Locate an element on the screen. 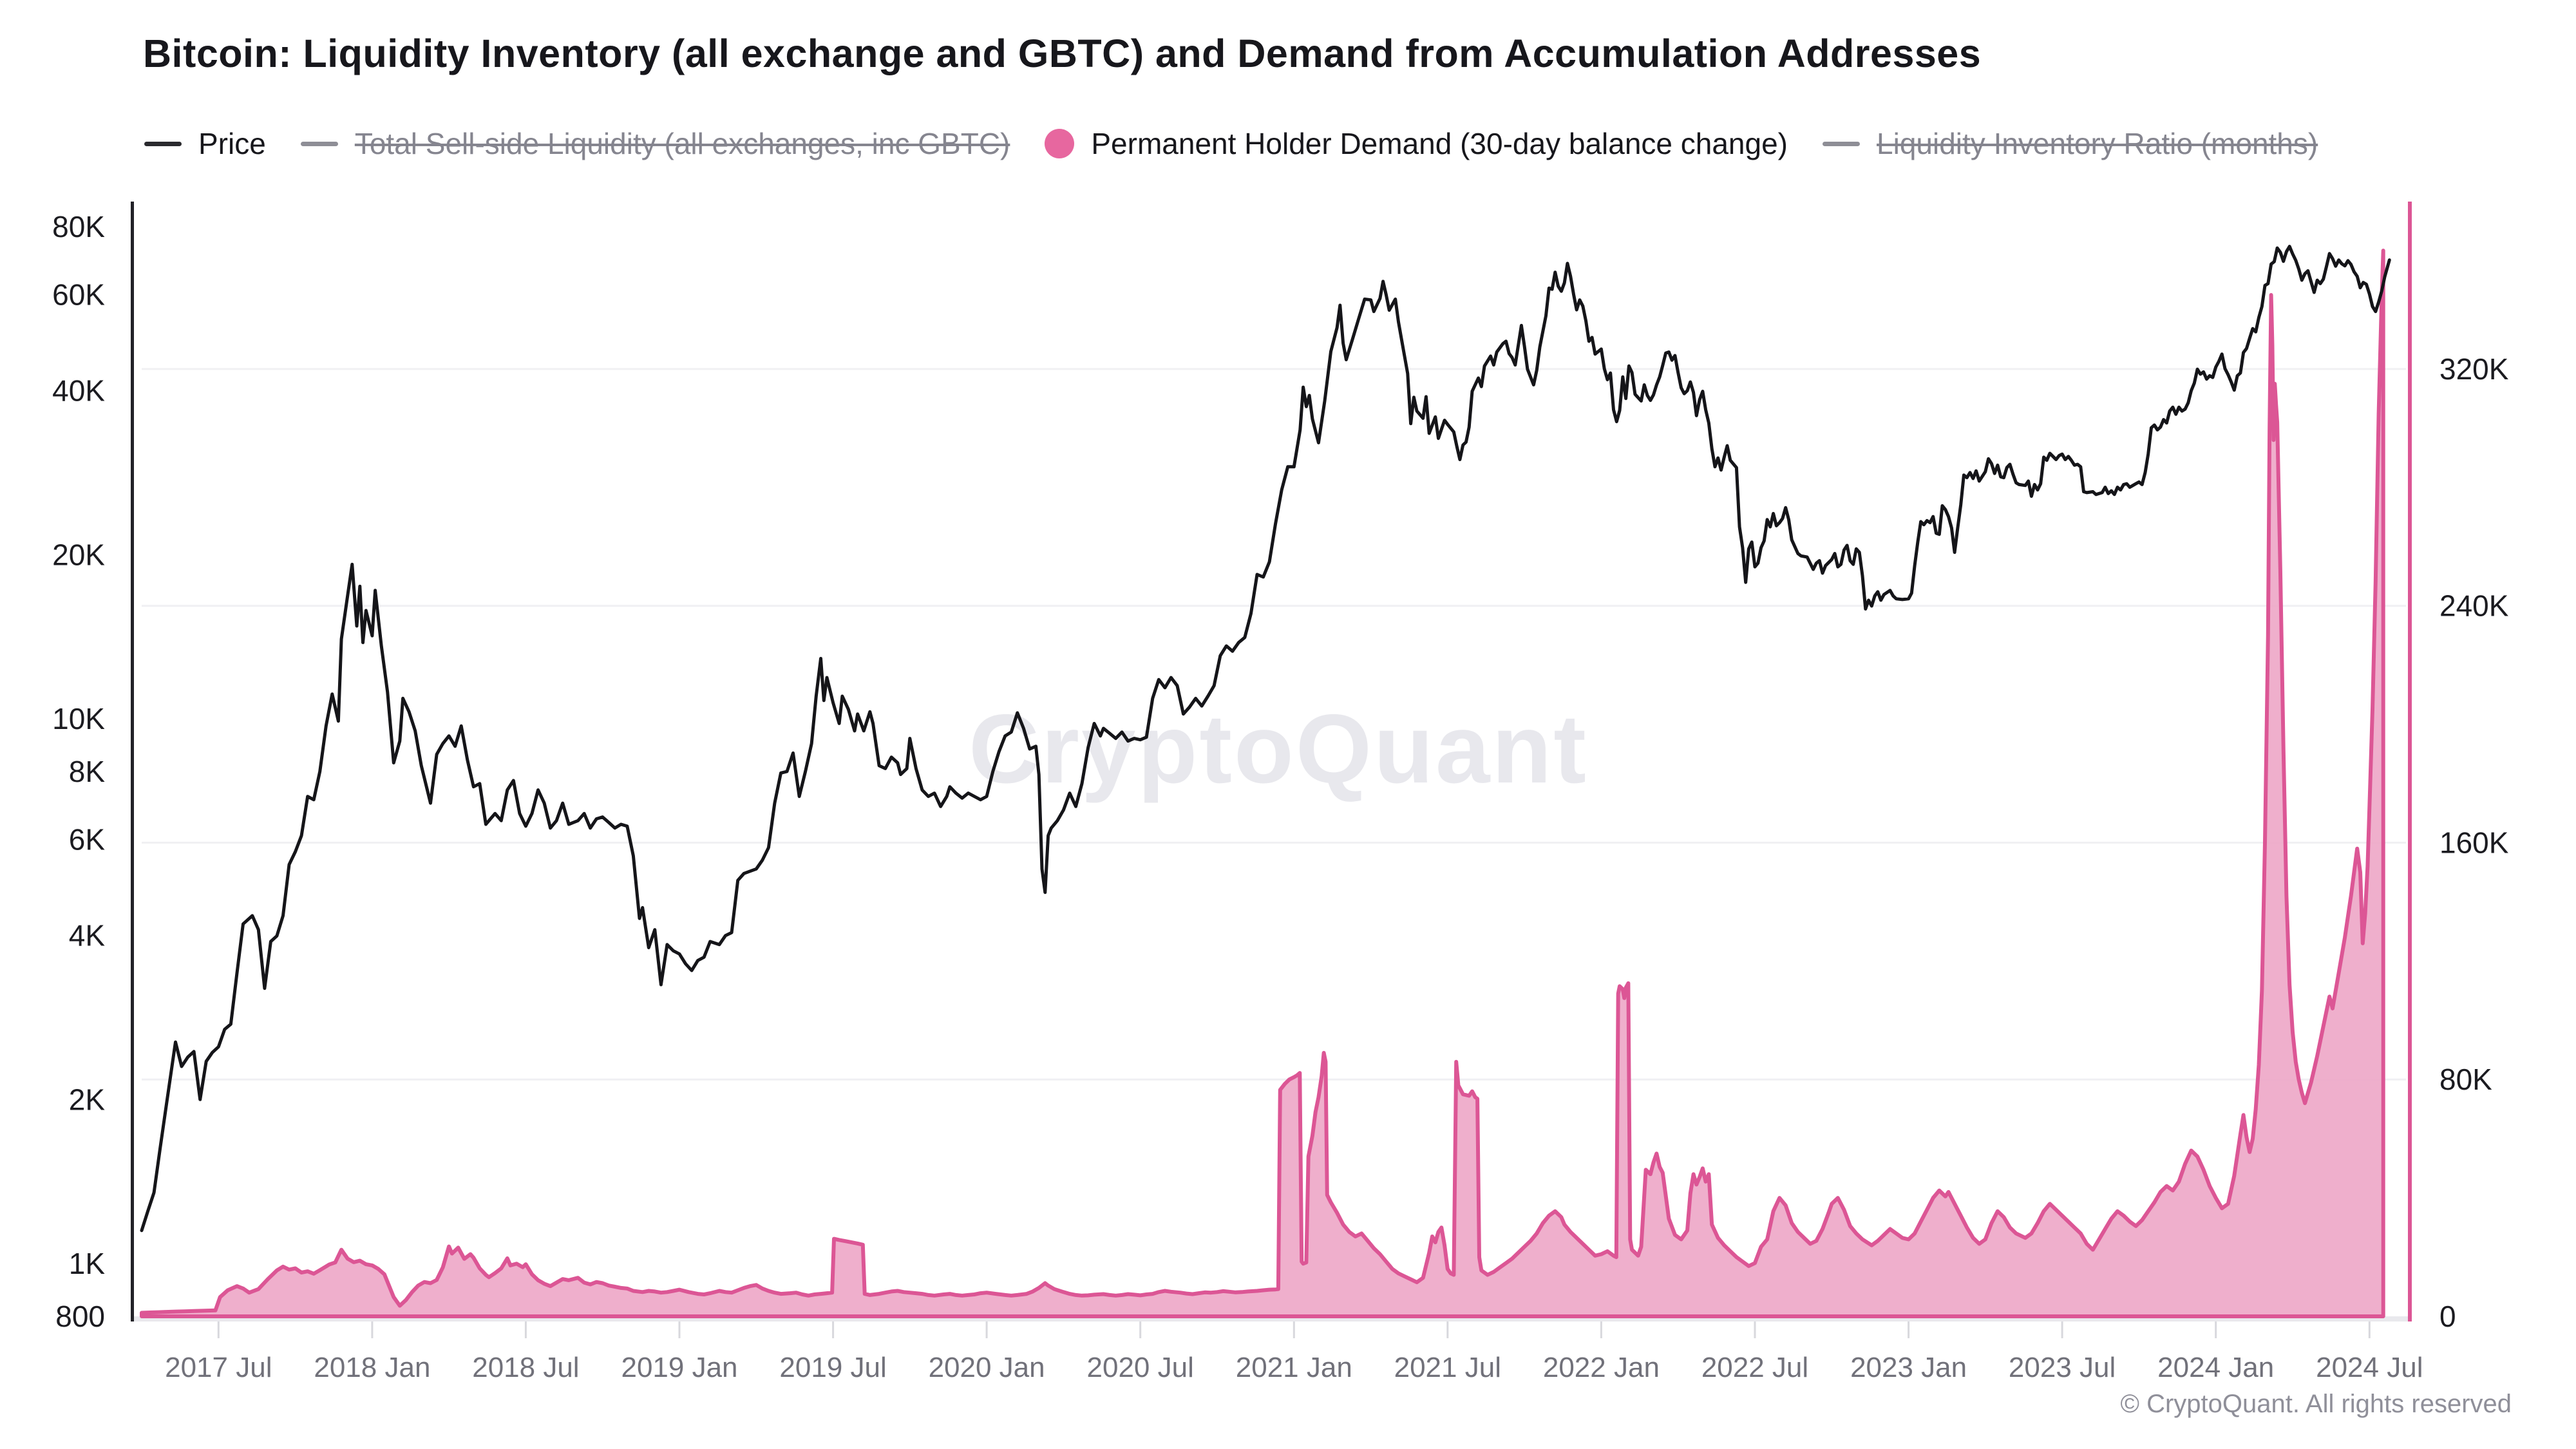 Image resolution: width=2576 pixels, height=1449 pixels. copyright-note: © CryptoQuant. All rights reserved is located at coordinates (2316, 1404).